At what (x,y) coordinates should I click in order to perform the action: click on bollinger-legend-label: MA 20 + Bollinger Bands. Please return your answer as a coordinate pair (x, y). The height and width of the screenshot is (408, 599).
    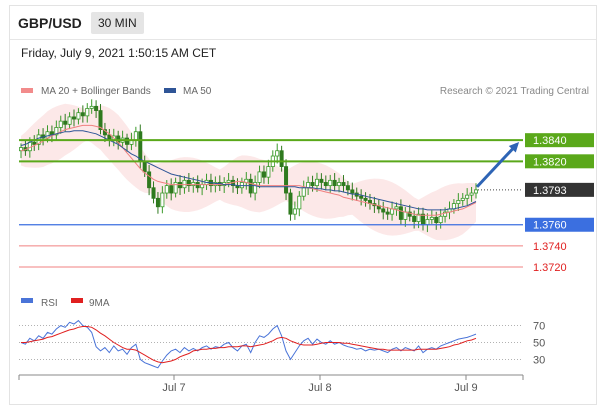
    Looking at the image, I should click on (96, 91).